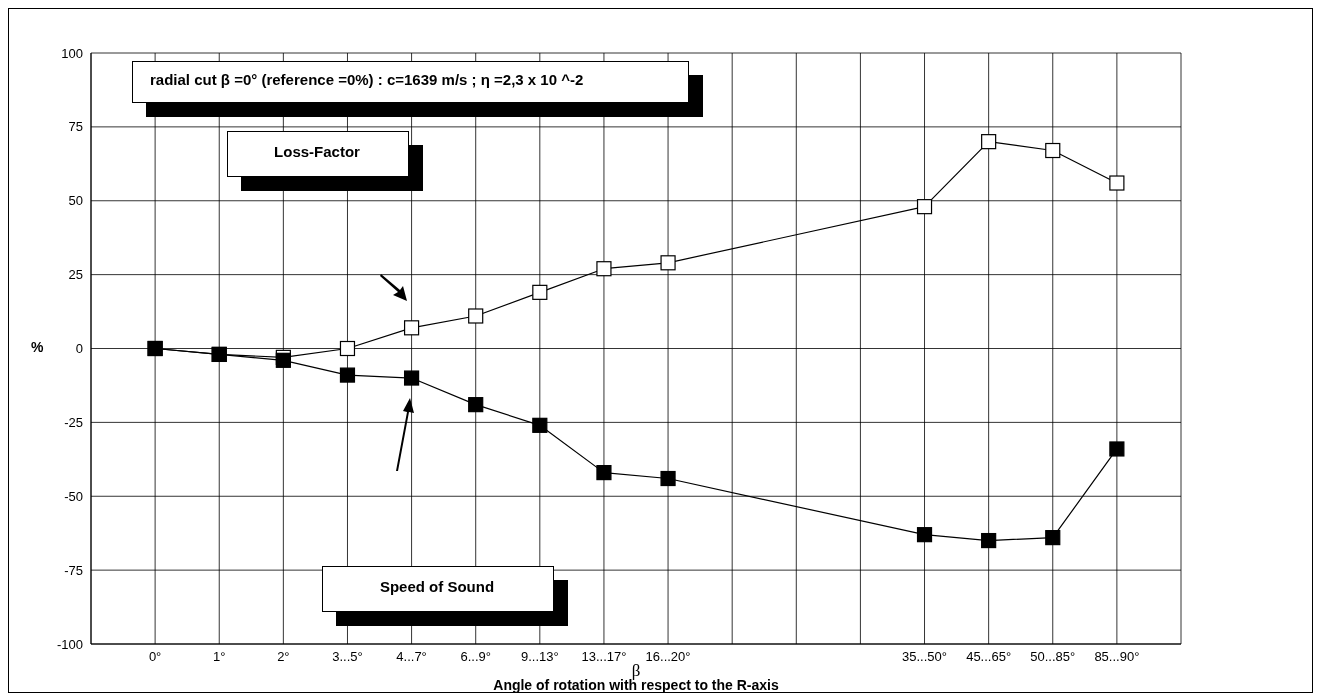  Describe the element at coordinates (347, 657) in the screenshot. I see `x-tick-label: 3...5°` at that location.